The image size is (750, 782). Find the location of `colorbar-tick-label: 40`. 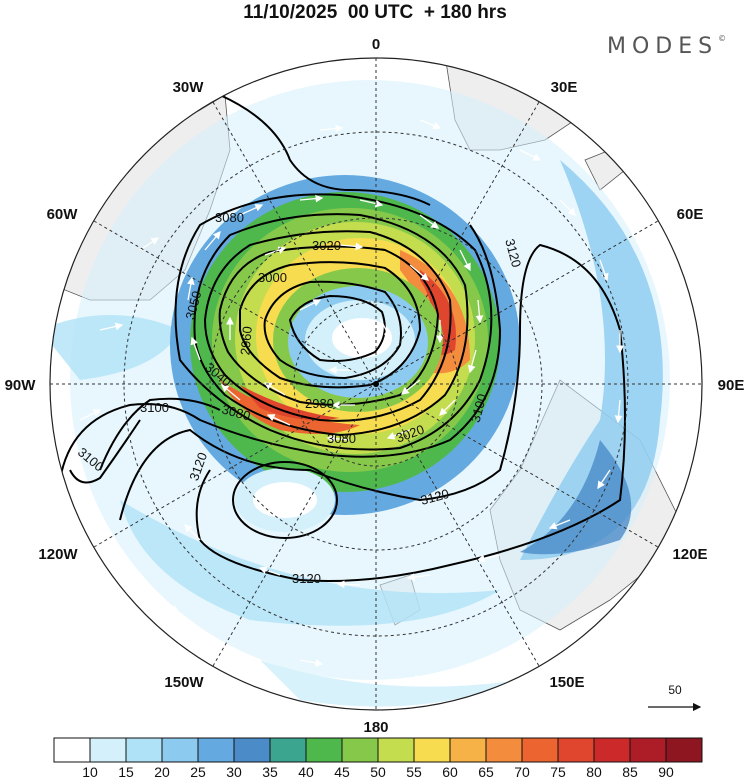

colorbar-tick-label: 40 is located at coordinates (306, 772).